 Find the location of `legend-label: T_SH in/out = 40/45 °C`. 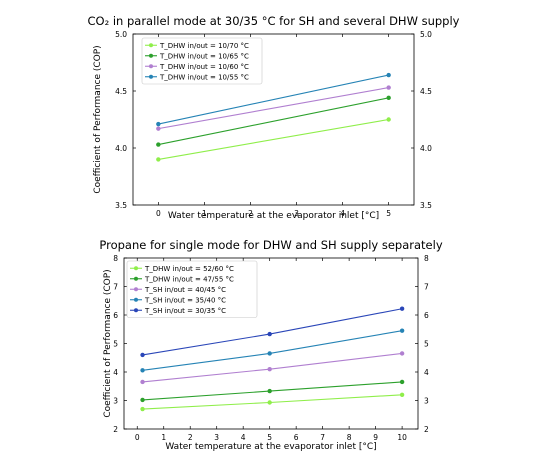

legend-label: T_SH in/out = 40/45 °C is located at coordinates (185, 290).